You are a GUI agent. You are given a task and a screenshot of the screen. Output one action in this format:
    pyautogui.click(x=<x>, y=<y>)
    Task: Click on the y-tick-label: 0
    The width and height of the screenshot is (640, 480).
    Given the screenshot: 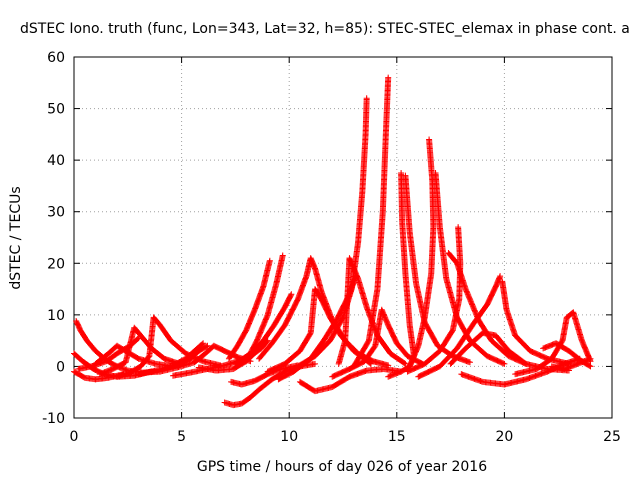 What is the action you would take?
    pyautogui.click(x=60, y=367)
    